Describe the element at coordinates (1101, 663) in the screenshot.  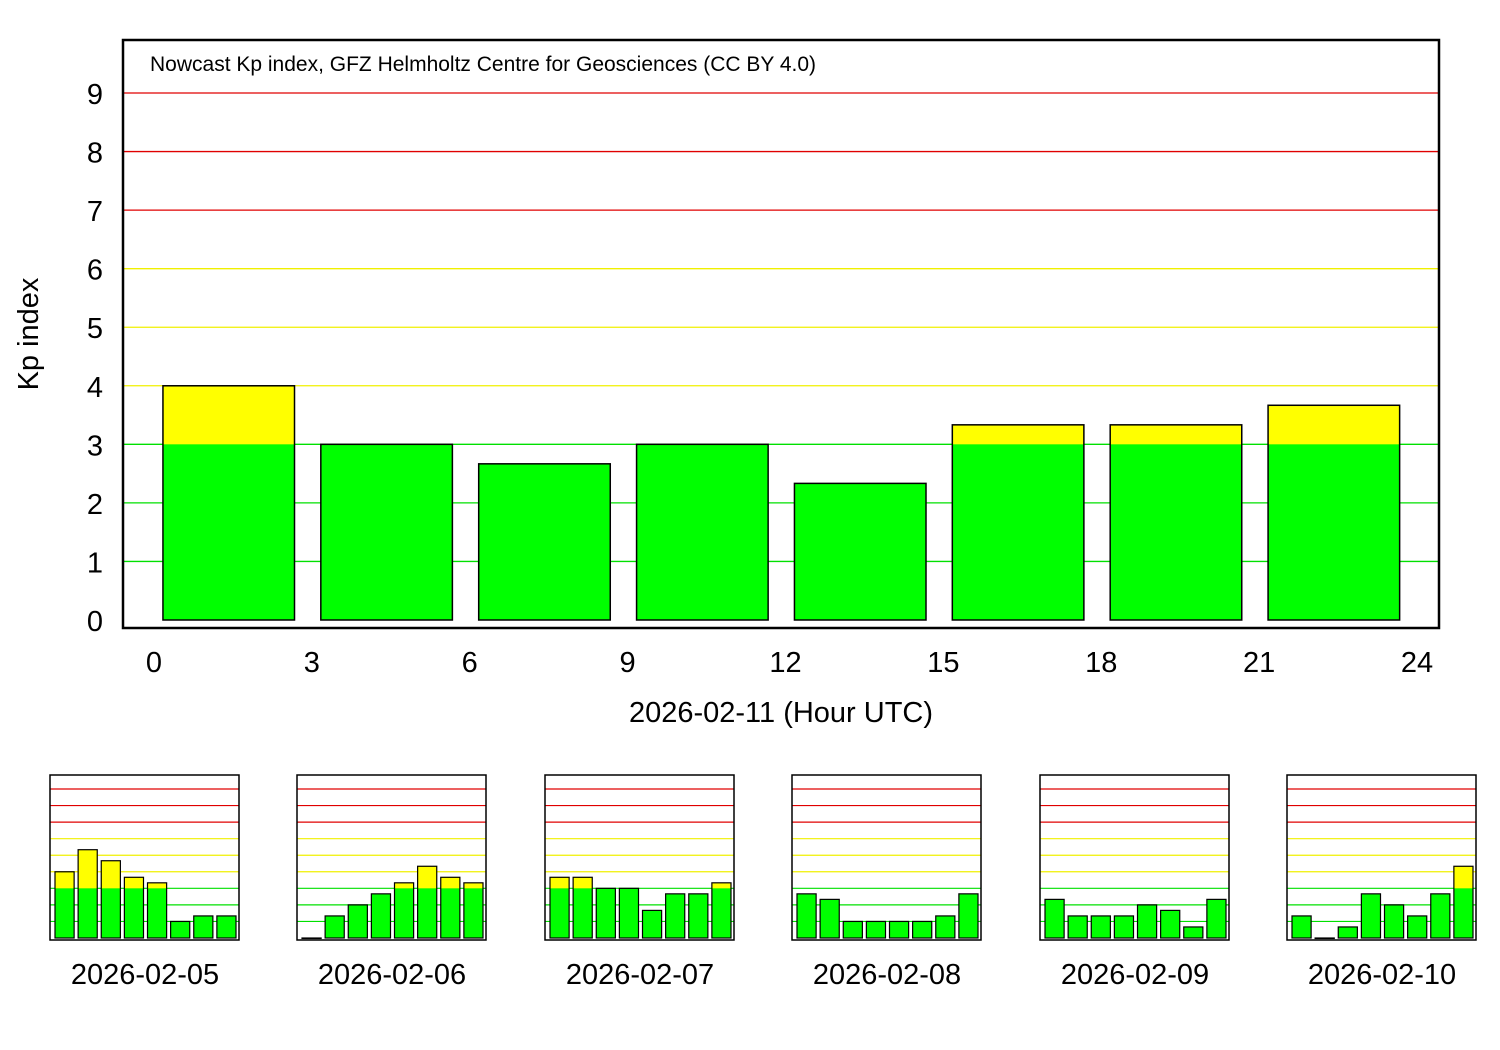
I see `x-tick-label: 18` at that location.